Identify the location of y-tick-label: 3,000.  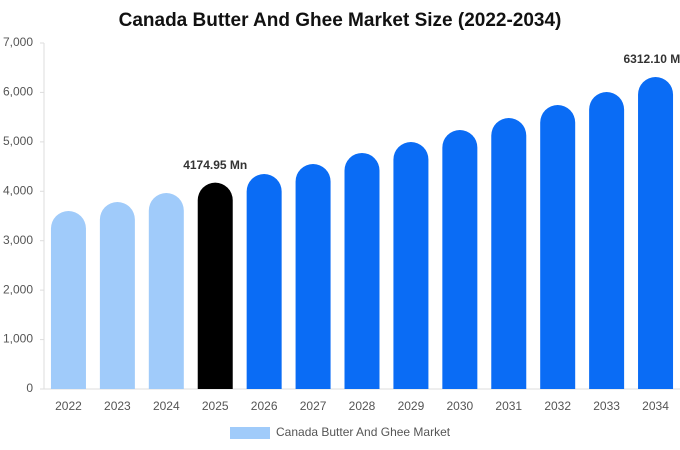
(18, 240).